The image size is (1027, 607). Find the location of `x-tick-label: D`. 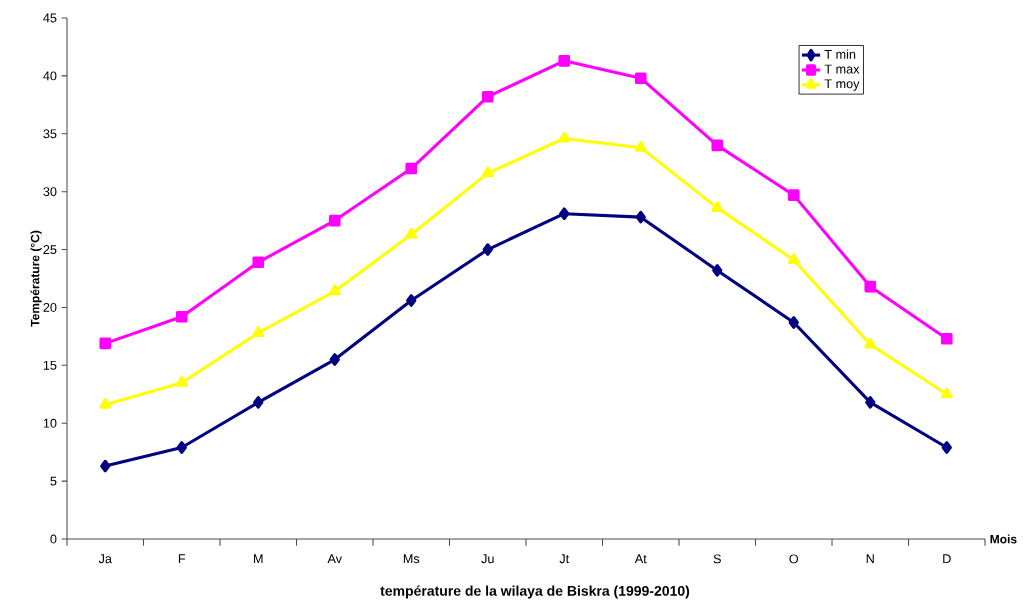

x-tick-label: D is located at coordinates (947, 559).